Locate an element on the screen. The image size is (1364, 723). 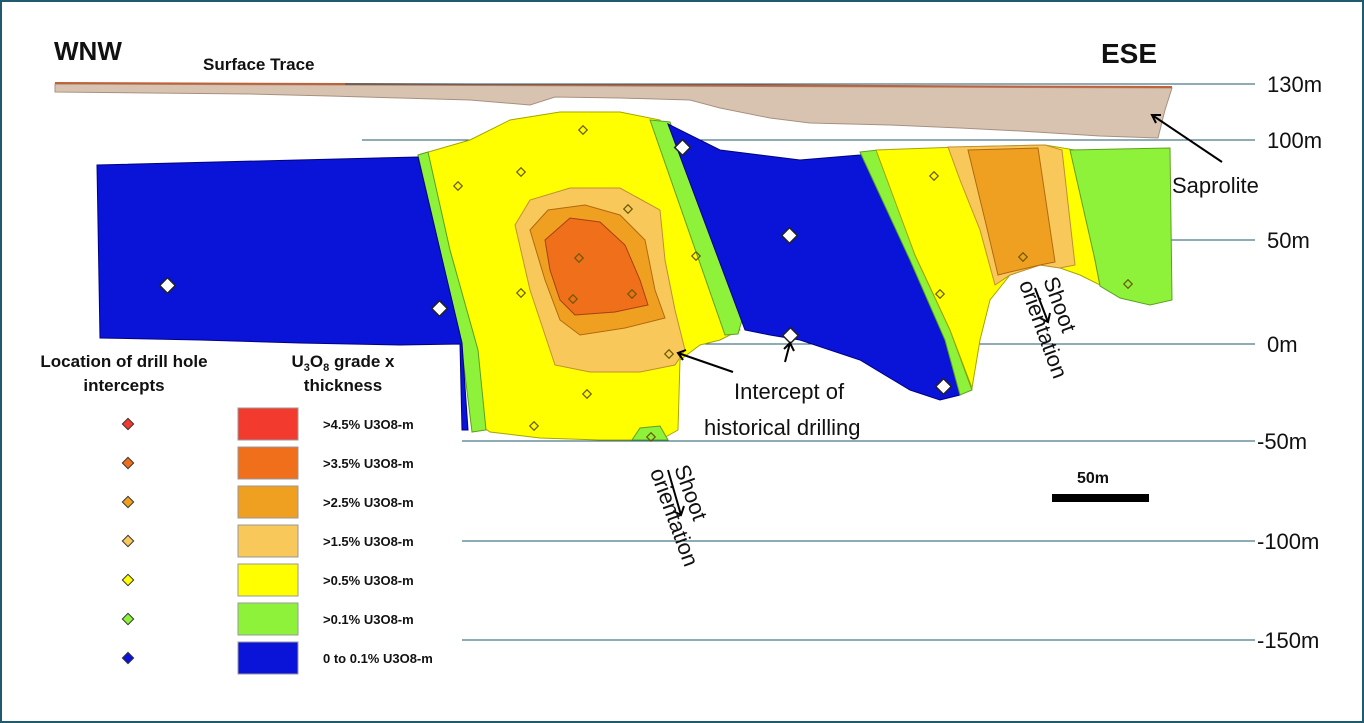
elevation-label: -50m is located at coordinates (1282, 441).